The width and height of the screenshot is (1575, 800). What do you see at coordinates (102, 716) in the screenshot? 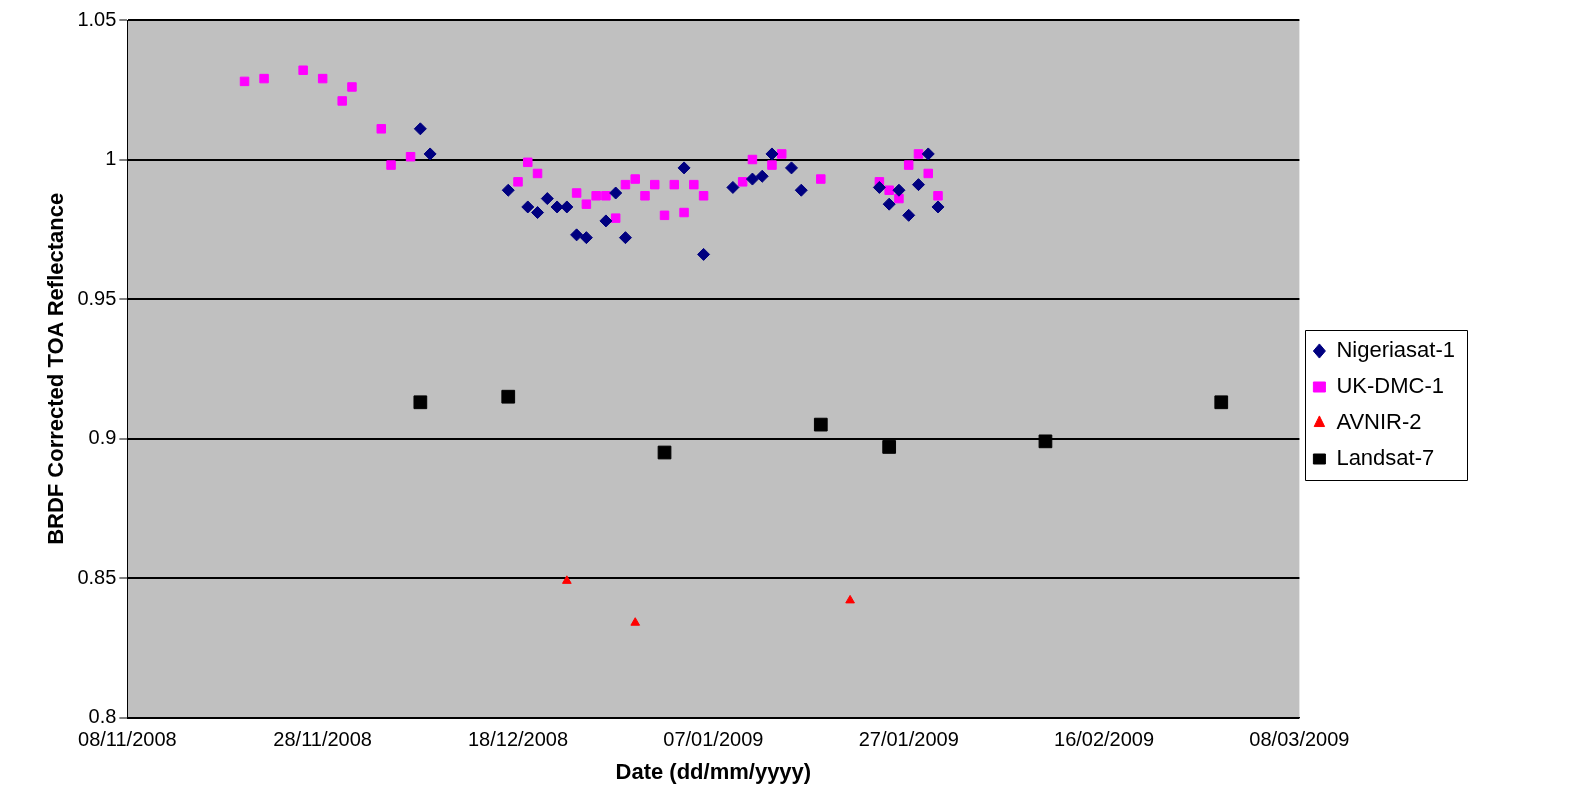
I see `y-tick-label: 0.8` at bounding box center [102, 716].